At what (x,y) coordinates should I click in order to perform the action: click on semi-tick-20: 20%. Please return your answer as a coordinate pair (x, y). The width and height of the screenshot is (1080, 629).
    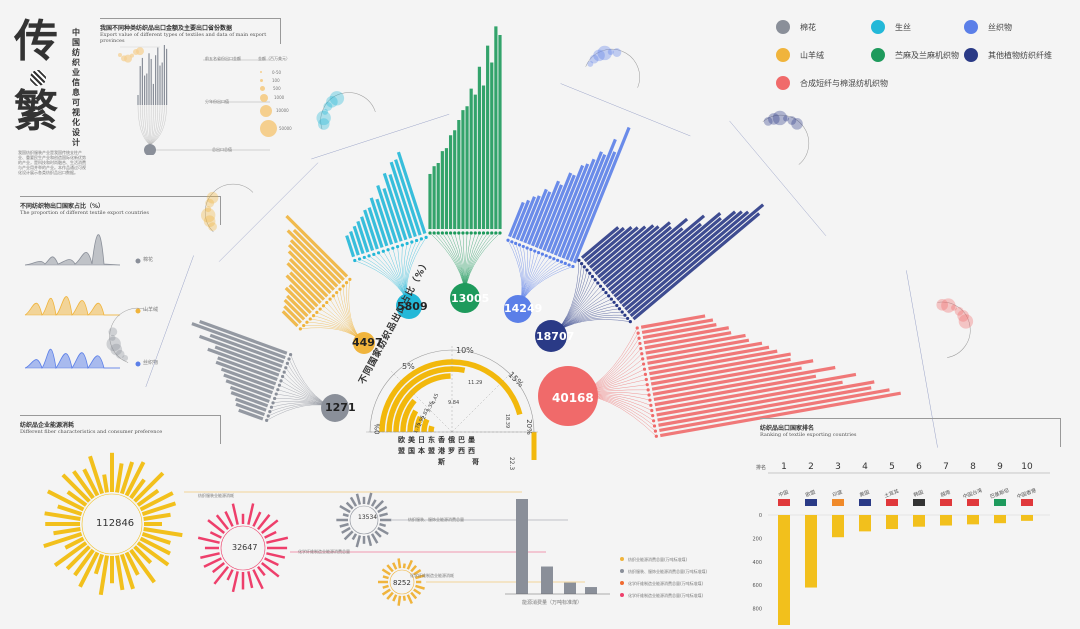
    Looking at the image, I should click on (528, 427).